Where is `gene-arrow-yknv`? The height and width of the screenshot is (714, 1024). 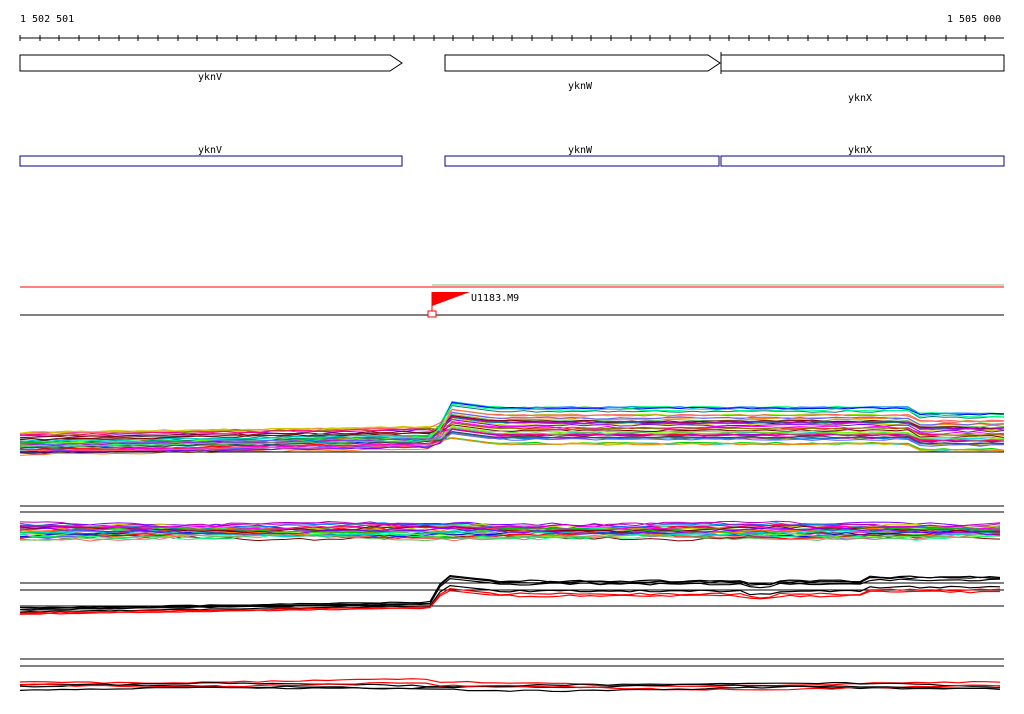
gene-arrow-yknv is located at coordinates (211, 63).